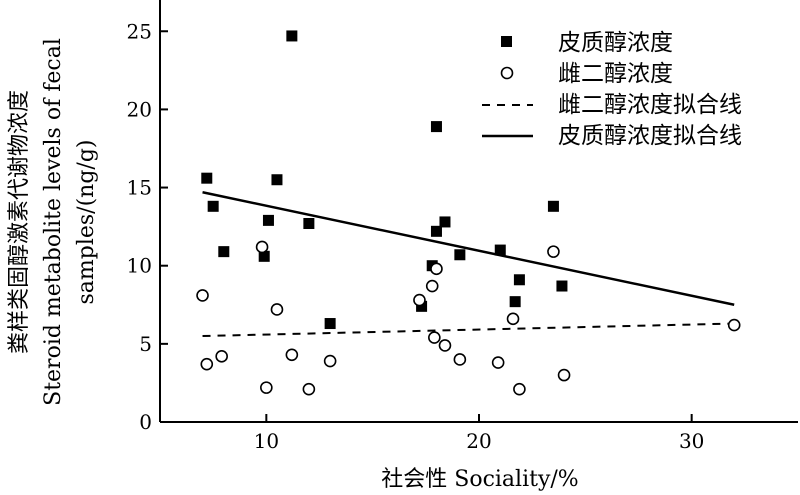 The height and width of the screenshot is (495, 800). I want to click on legend-symbol-estradiol, so click(507, 73).